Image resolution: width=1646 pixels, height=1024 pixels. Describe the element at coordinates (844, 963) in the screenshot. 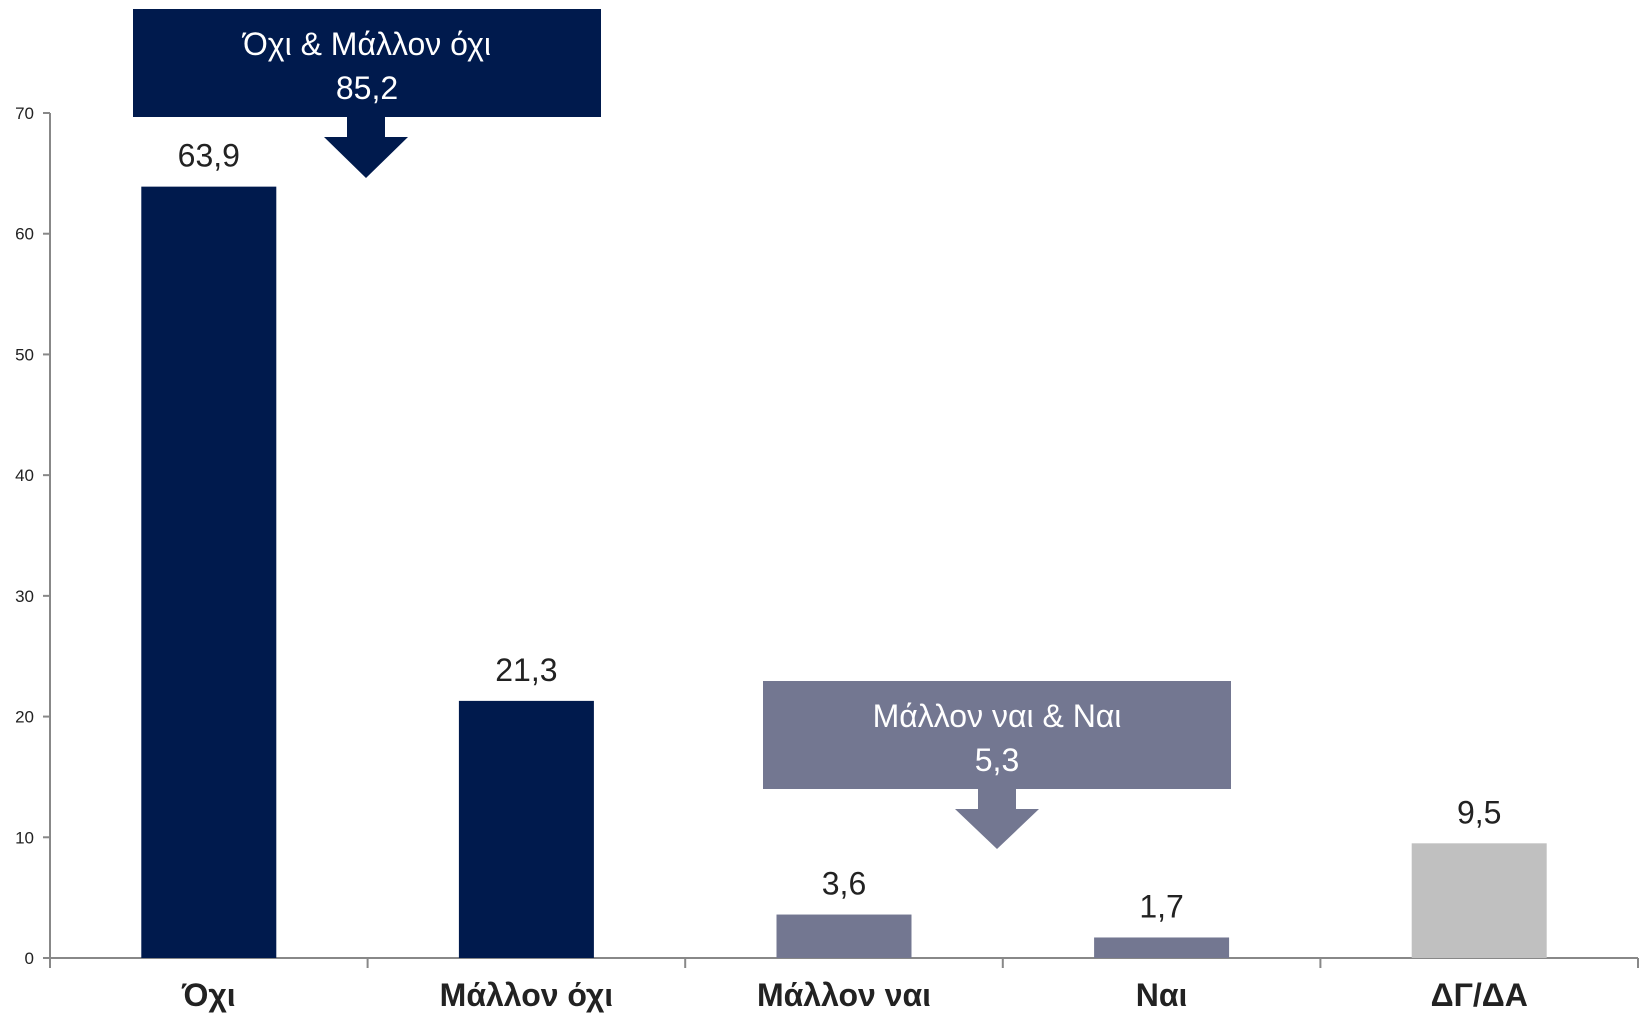

I see `x-axis-ticks` at that location.